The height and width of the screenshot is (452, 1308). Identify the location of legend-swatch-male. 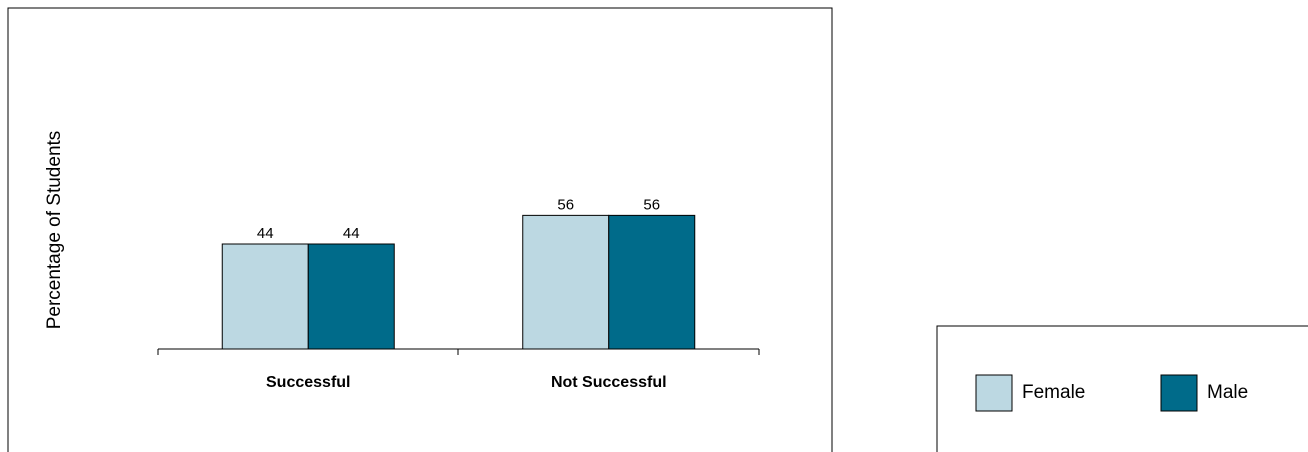
(1179, 393).